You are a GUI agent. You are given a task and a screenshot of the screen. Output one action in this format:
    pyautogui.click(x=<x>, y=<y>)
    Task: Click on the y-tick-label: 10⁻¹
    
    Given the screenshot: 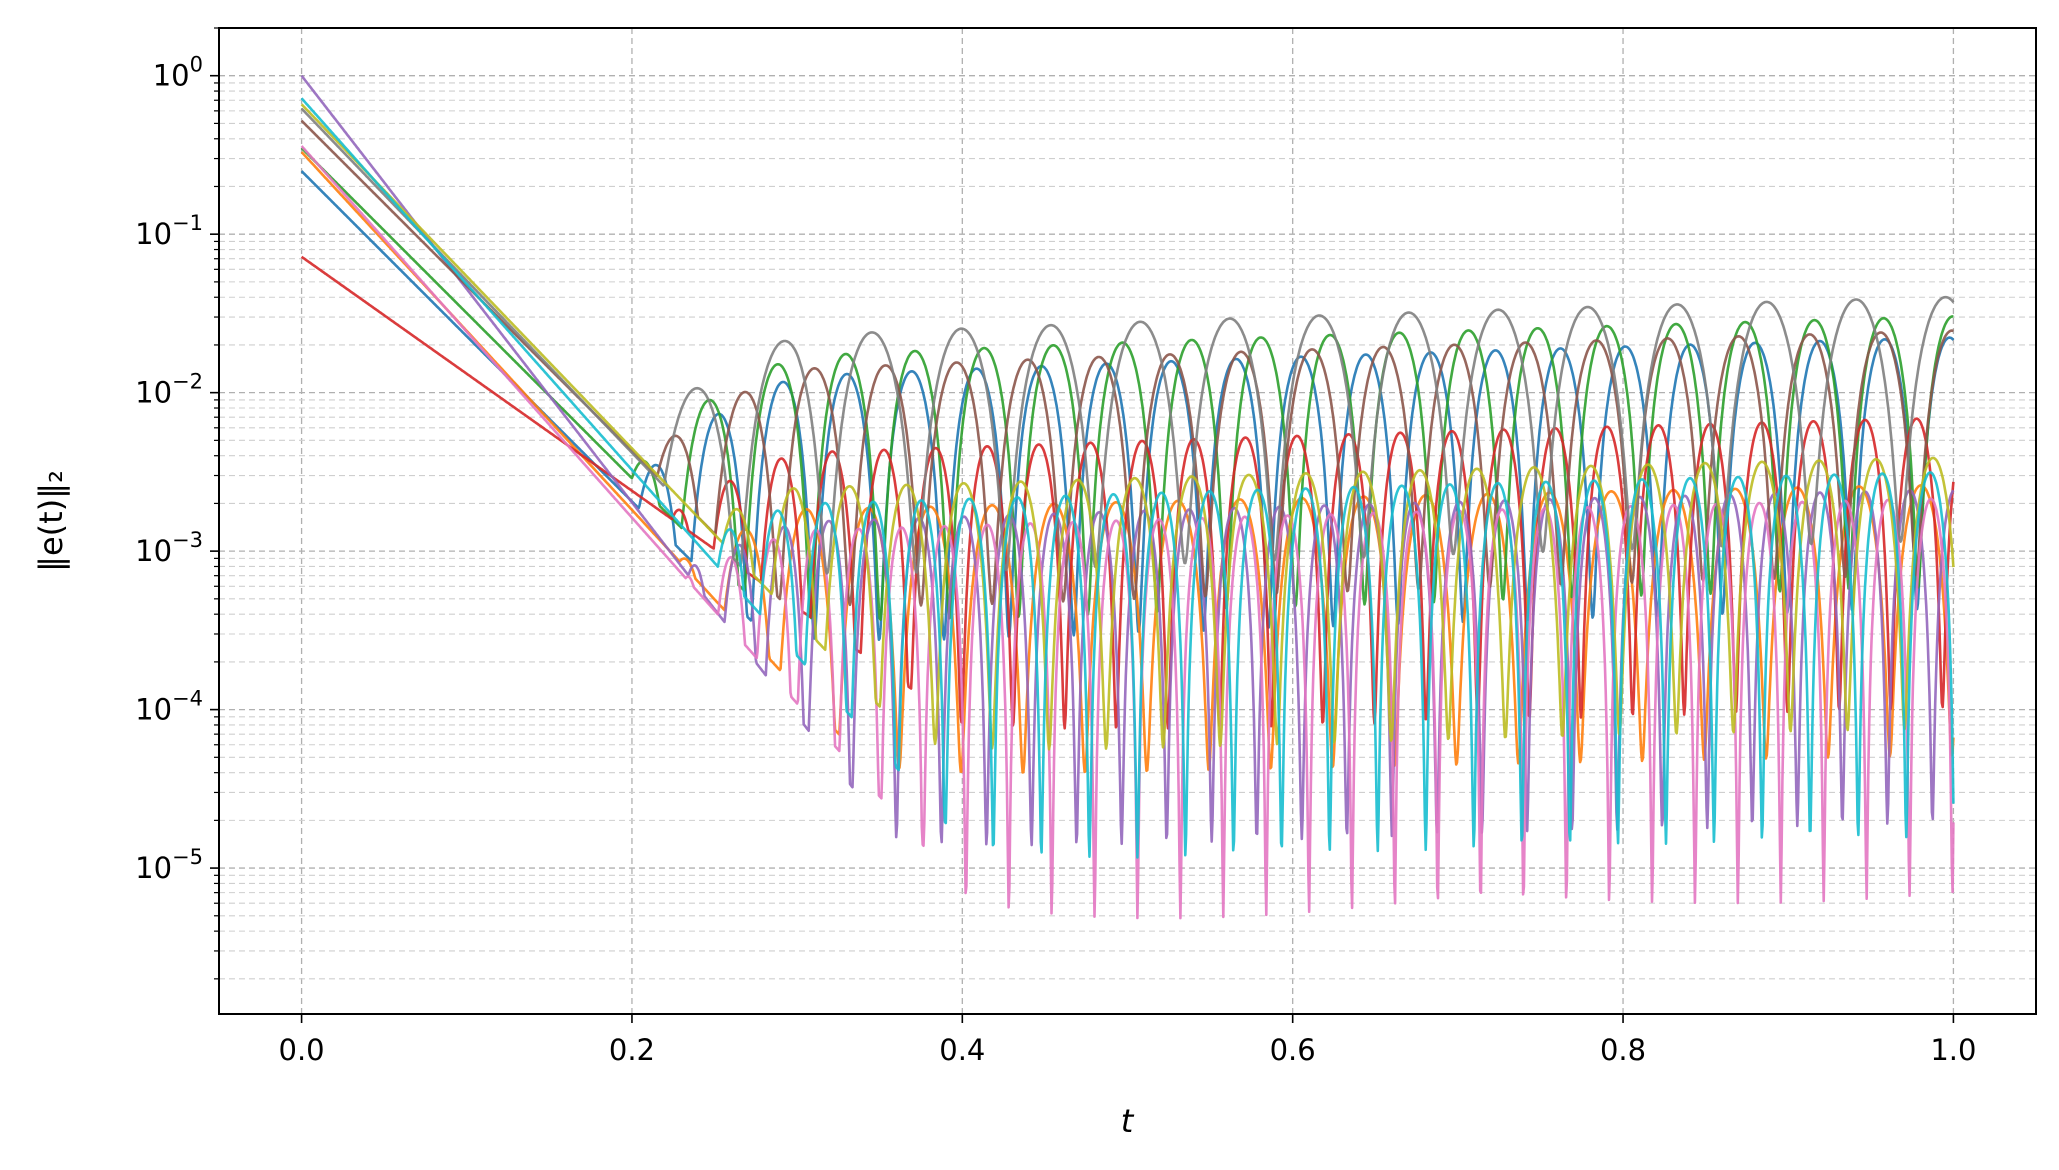 What is the action you would take?
    pyautogui.click(x=169, y=231)
    